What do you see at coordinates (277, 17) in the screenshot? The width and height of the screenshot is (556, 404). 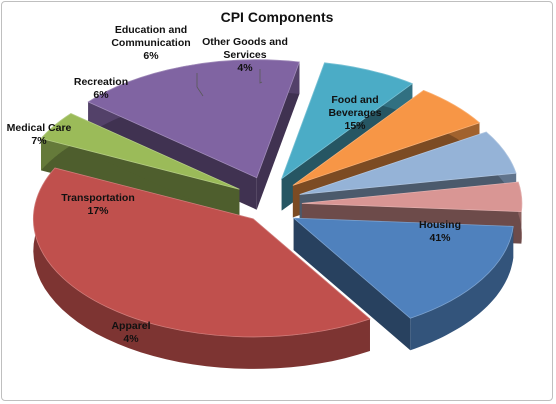 I see `chart-title: CPI Components` at bounding box center [277, 17].